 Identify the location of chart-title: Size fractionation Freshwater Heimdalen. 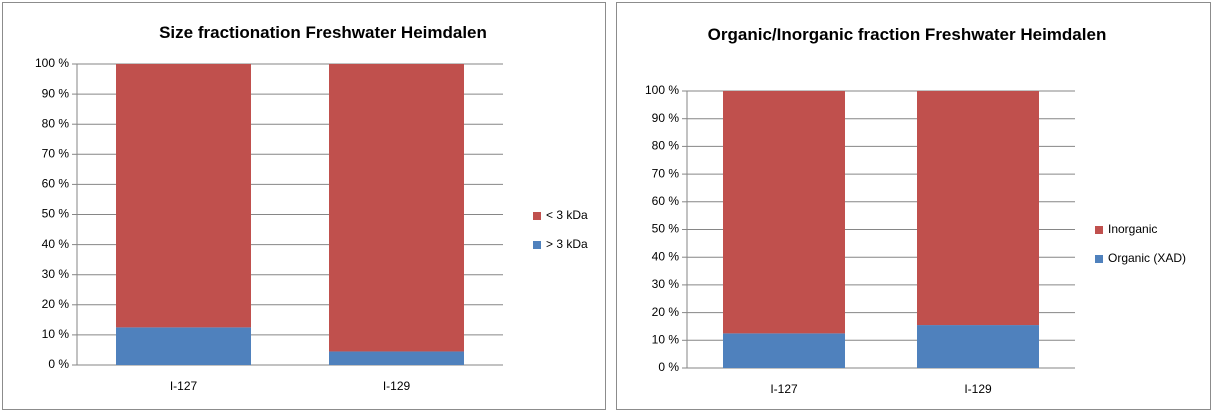
(323, 32).